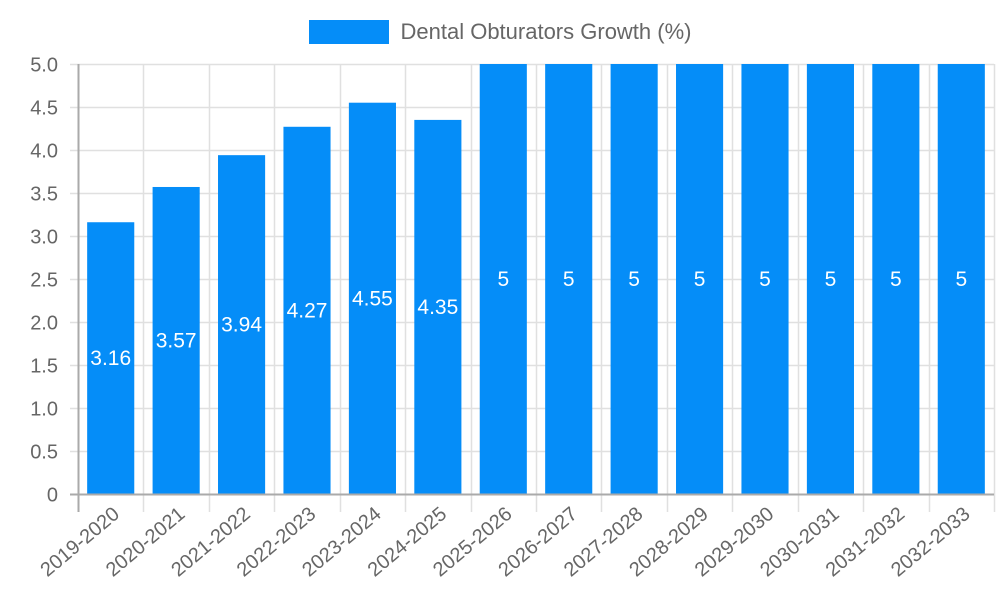 The height and width of the screenshot is (600, 1000). Describe the element at coordinates (44, 66) in the screenshot. I see `y-tick-label: 5.0` at that location.